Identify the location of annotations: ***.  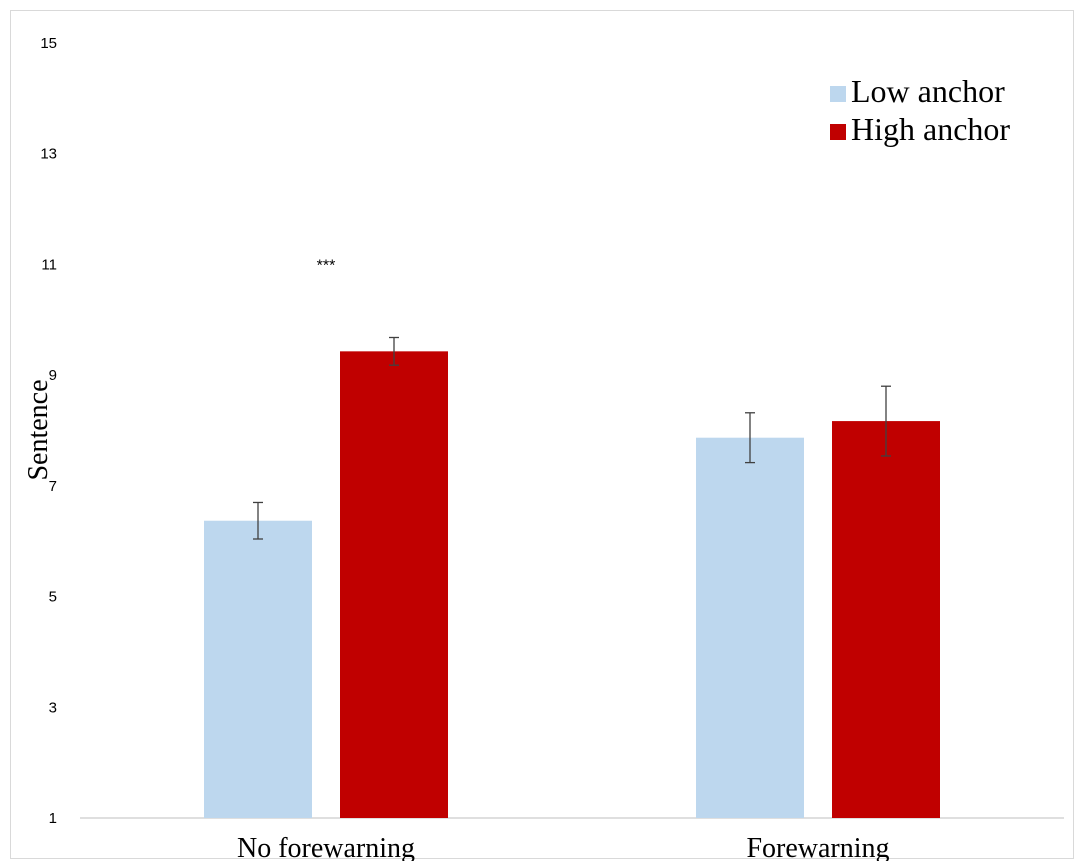
(326, 265).